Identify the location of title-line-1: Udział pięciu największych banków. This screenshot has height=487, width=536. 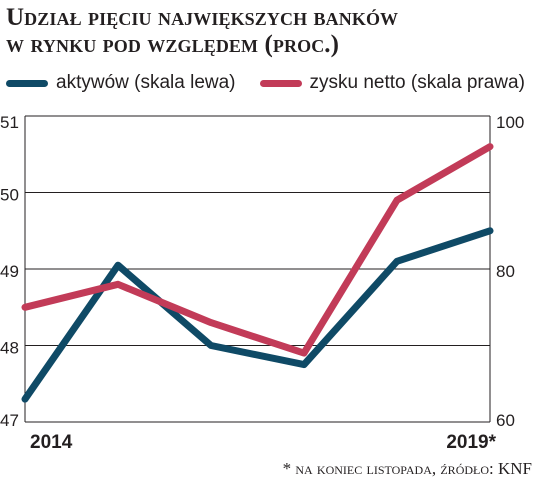
(202, 17).